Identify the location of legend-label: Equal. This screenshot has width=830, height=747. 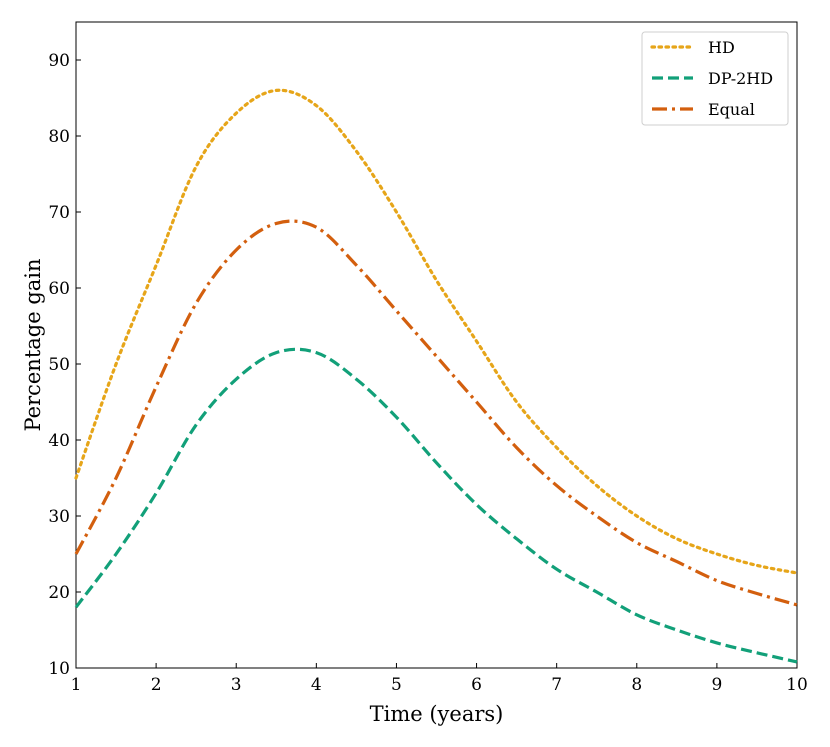
(731, 109).